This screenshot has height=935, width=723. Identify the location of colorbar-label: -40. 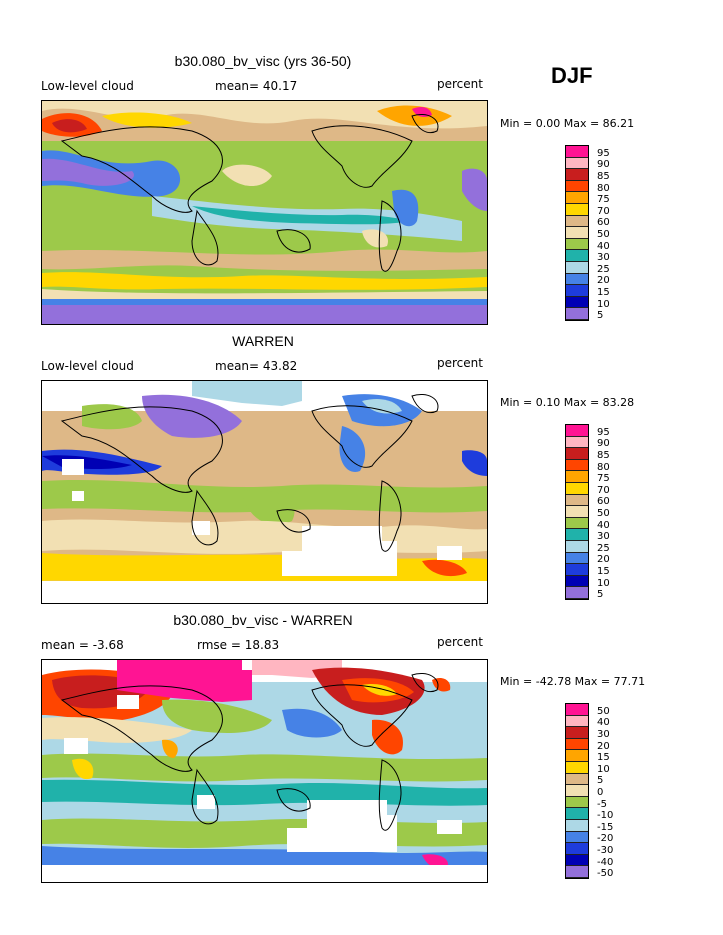
(605, 862).